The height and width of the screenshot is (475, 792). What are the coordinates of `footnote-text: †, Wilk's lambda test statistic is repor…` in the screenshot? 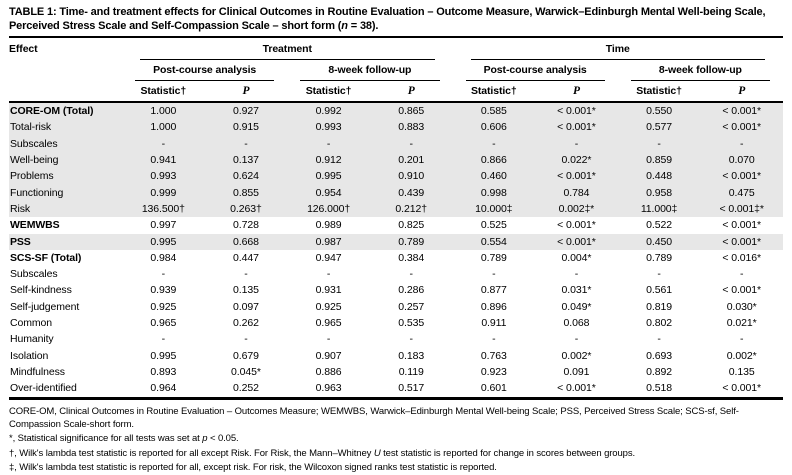 It's located at (191, 453).